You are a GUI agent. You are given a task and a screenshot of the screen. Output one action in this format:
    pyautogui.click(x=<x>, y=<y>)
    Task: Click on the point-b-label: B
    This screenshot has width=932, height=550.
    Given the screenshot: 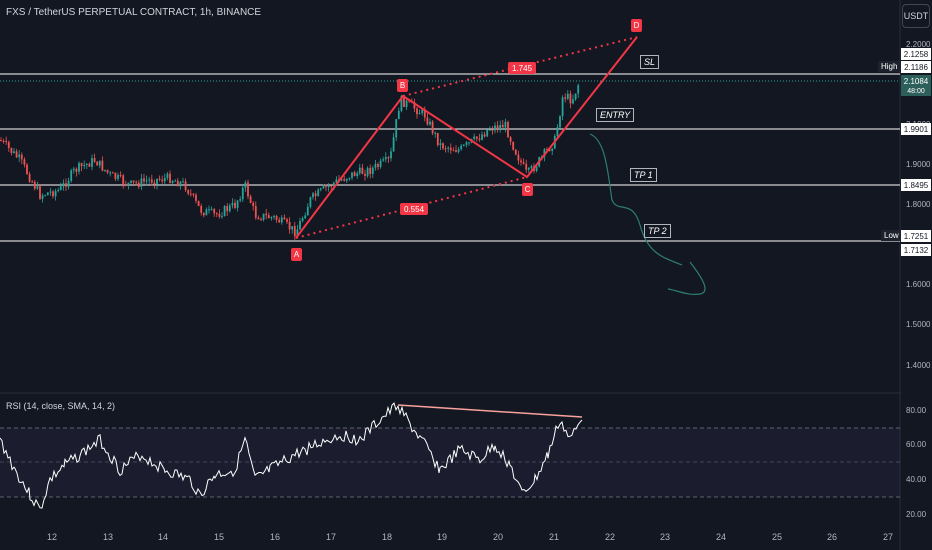 What is the action you would take?
    pyautogui.click(x=402, y=85)
    